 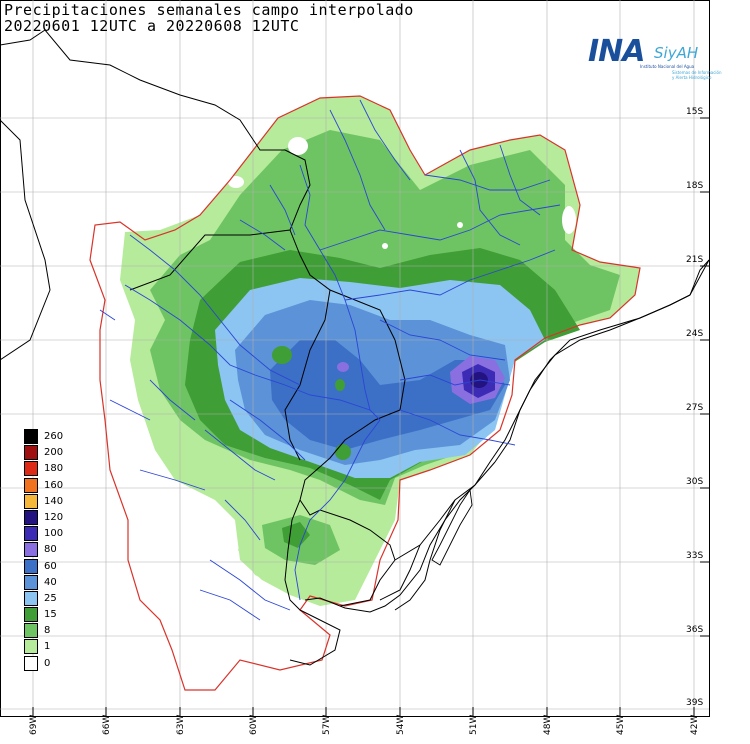 What do you see at coordinates (621, 724) in the screenshot?
I see `lon-label-45w: 45W` at bounding box center [621, 724].